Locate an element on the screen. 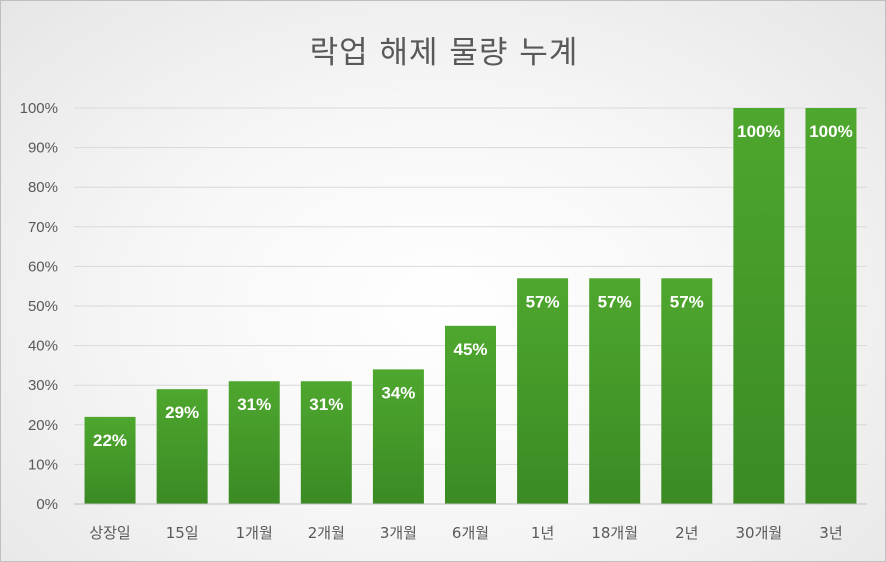  y-axis: 0% 10% 20% 30% 40% 50% 60% 70% 80% 90% 100% is located at coordinates (39, 306).